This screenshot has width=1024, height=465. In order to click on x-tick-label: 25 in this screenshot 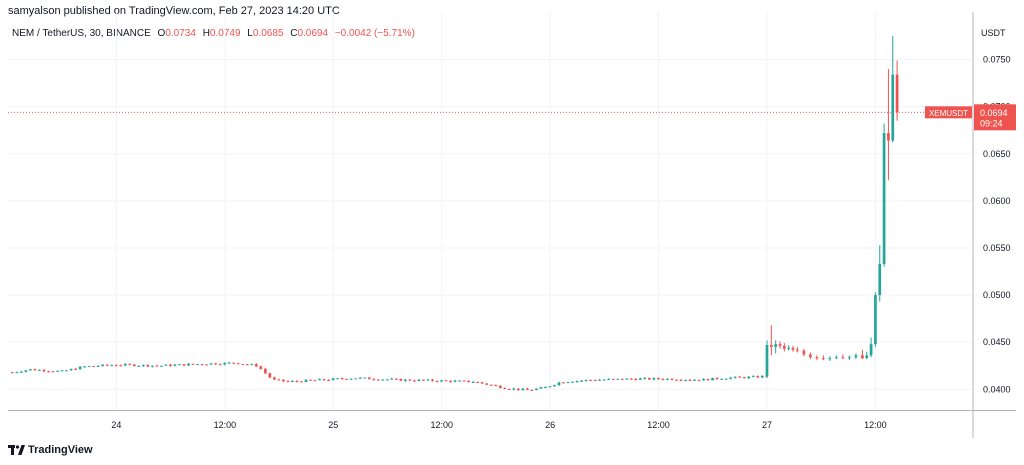, I will do `click(333, 425)`.